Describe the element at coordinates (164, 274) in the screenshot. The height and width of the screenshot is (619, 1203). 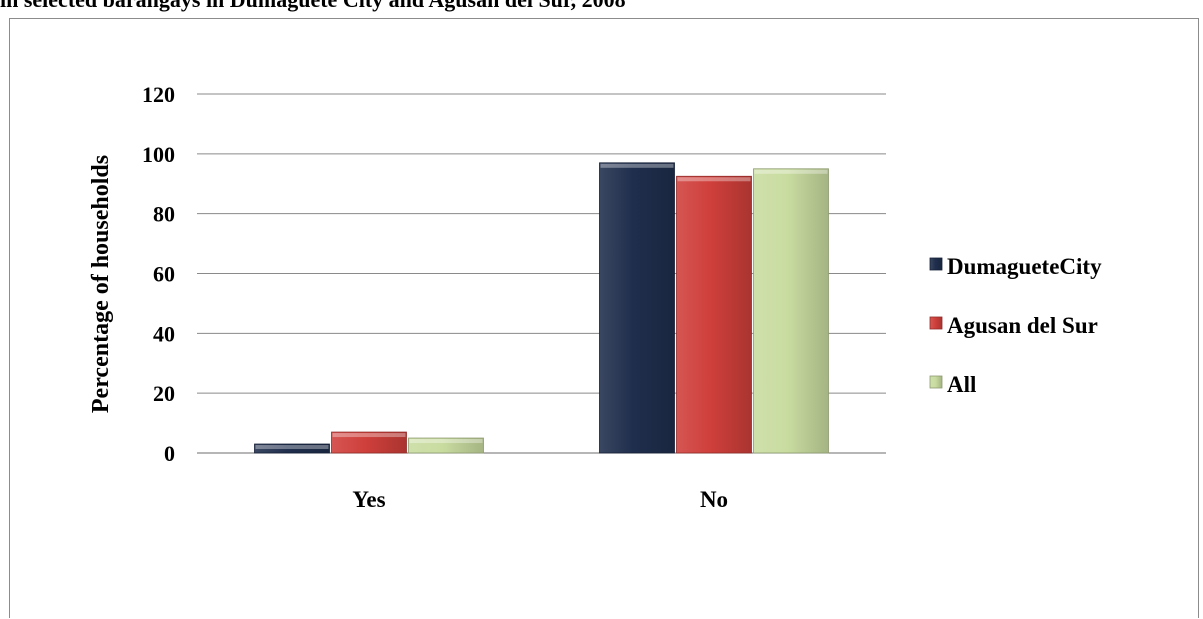
I see `y-tick-label: 60` at that location.